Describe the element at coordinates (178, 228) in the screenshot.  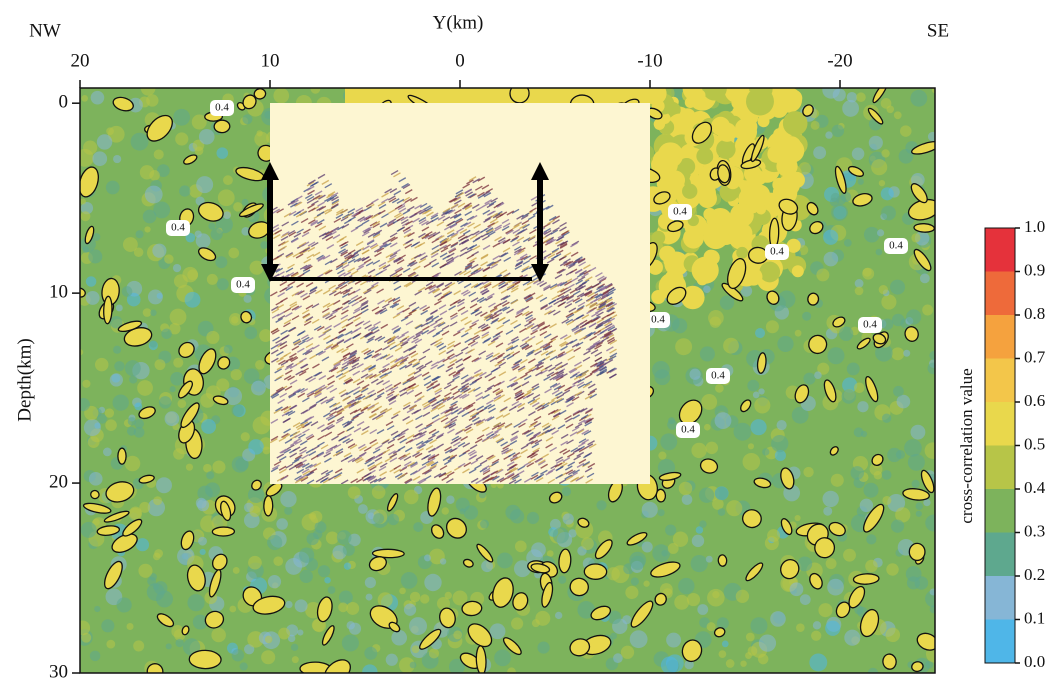
I see `contour-label: 0.4` at that location.